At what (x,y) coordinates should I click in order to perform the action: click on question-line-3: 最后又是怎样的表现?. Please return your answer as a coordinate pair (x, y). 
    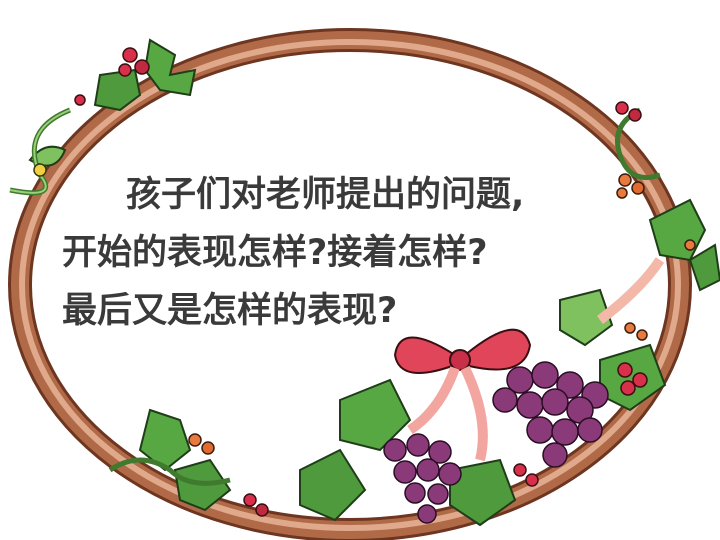
    Looking at the image, I should click on (362, 311).